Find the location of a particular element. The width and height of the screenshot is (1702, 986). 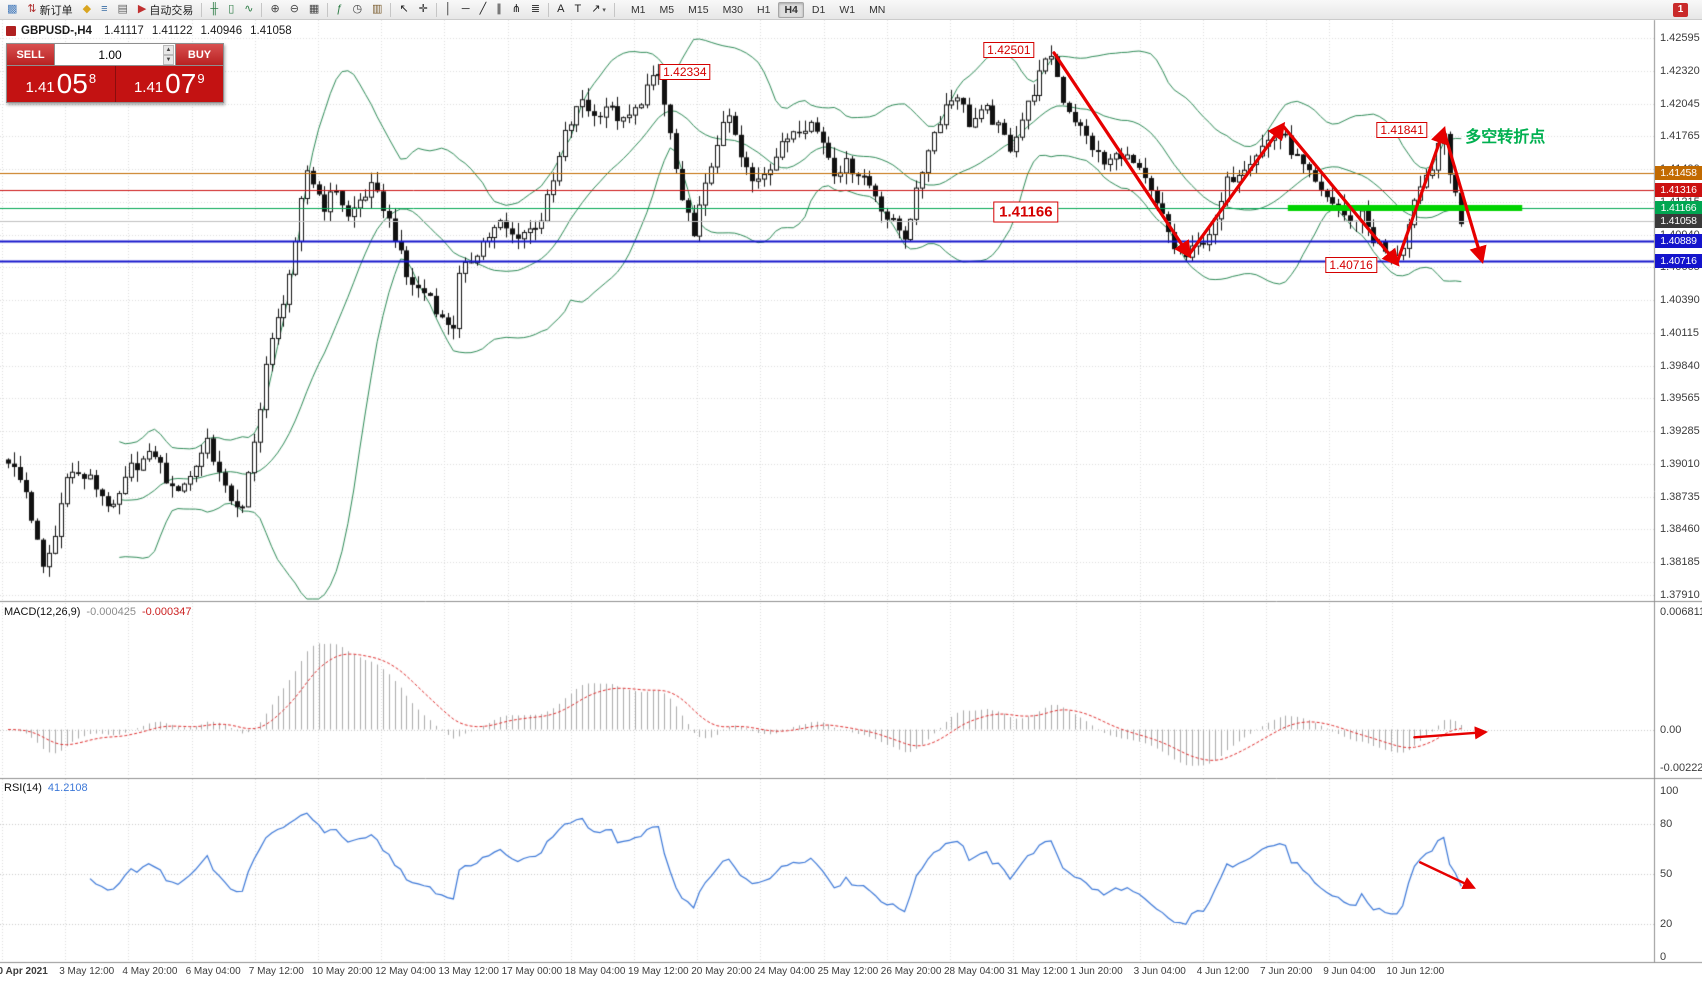

sell-price: 1.41 05 8 is located at coordinates (61, 84).